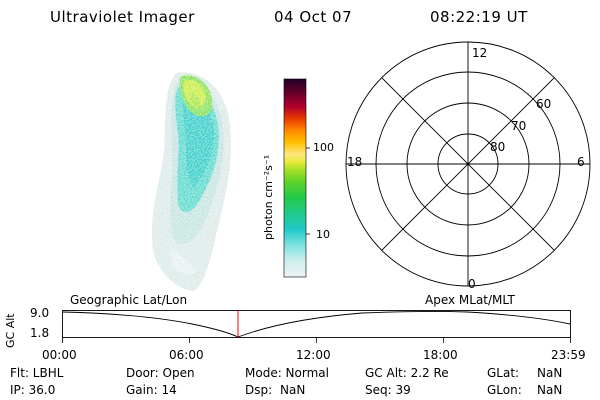 The image size is (600, 400). What do you see at coordinates (440, 355) in the screenshot?
I see `x-tick-1800: 18:00` at bounding box center [440, 355].